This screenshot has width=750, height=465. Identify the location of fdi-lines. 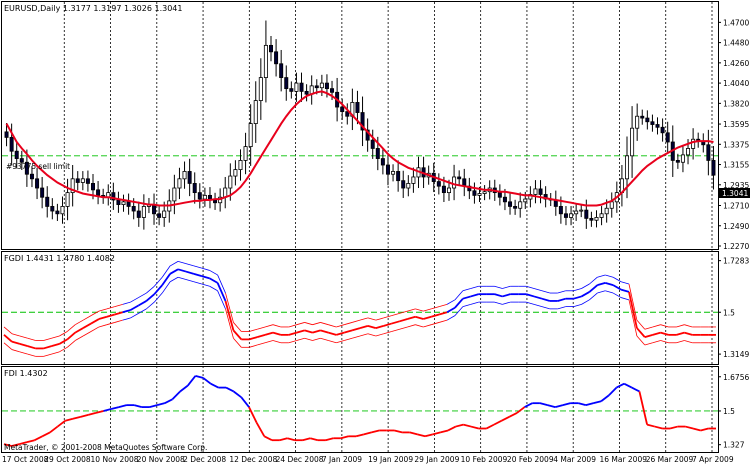
(360, 411).